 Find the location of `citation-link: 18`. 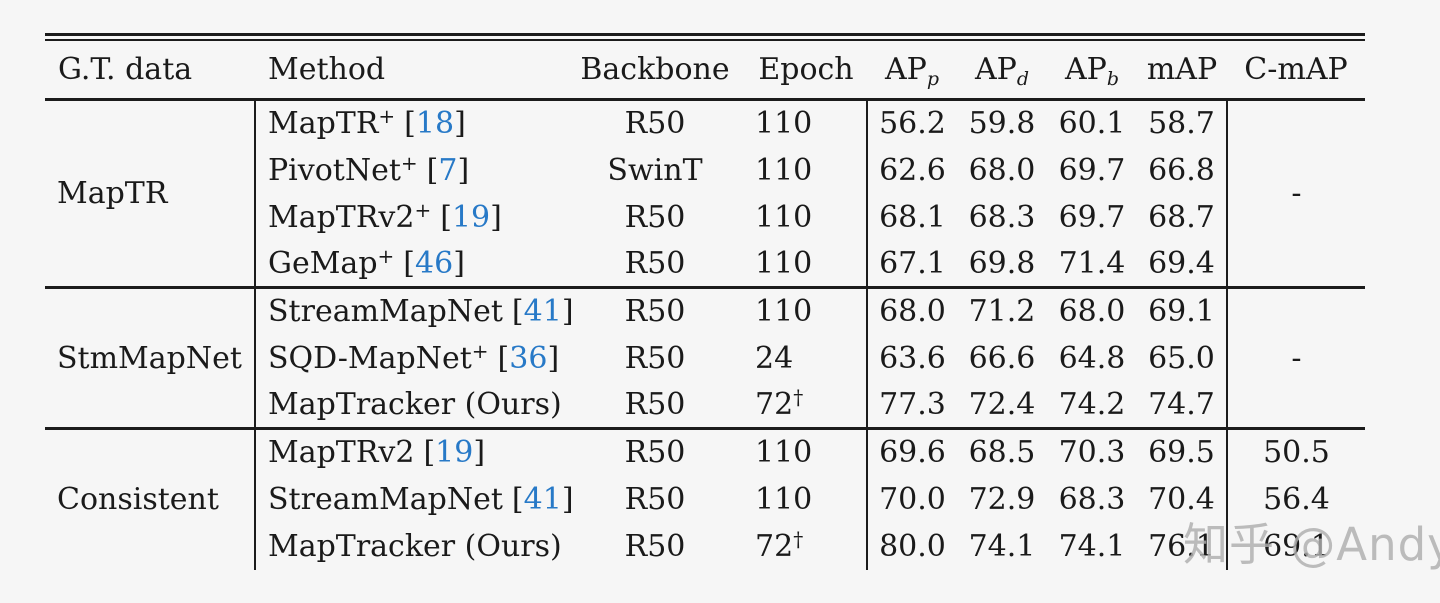

citation-link: 18 is located at coordinates (435, 124).